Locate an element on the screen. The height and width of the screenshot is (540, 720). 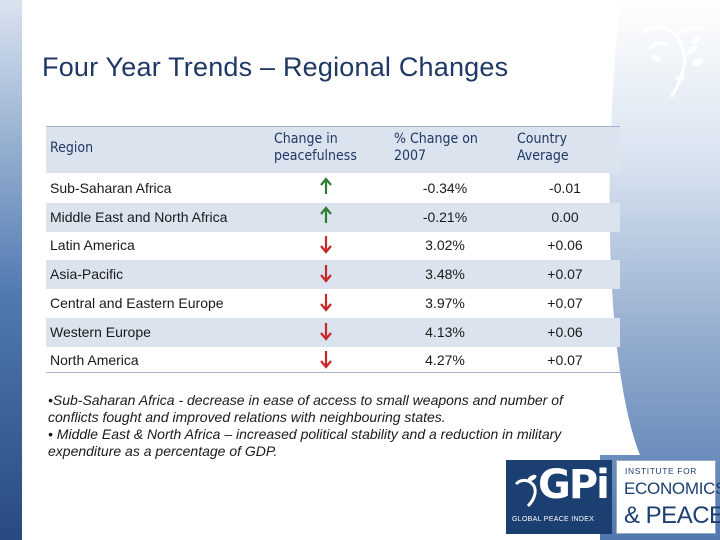
header-country-average: Country Average is located at coordinates (543, 147).